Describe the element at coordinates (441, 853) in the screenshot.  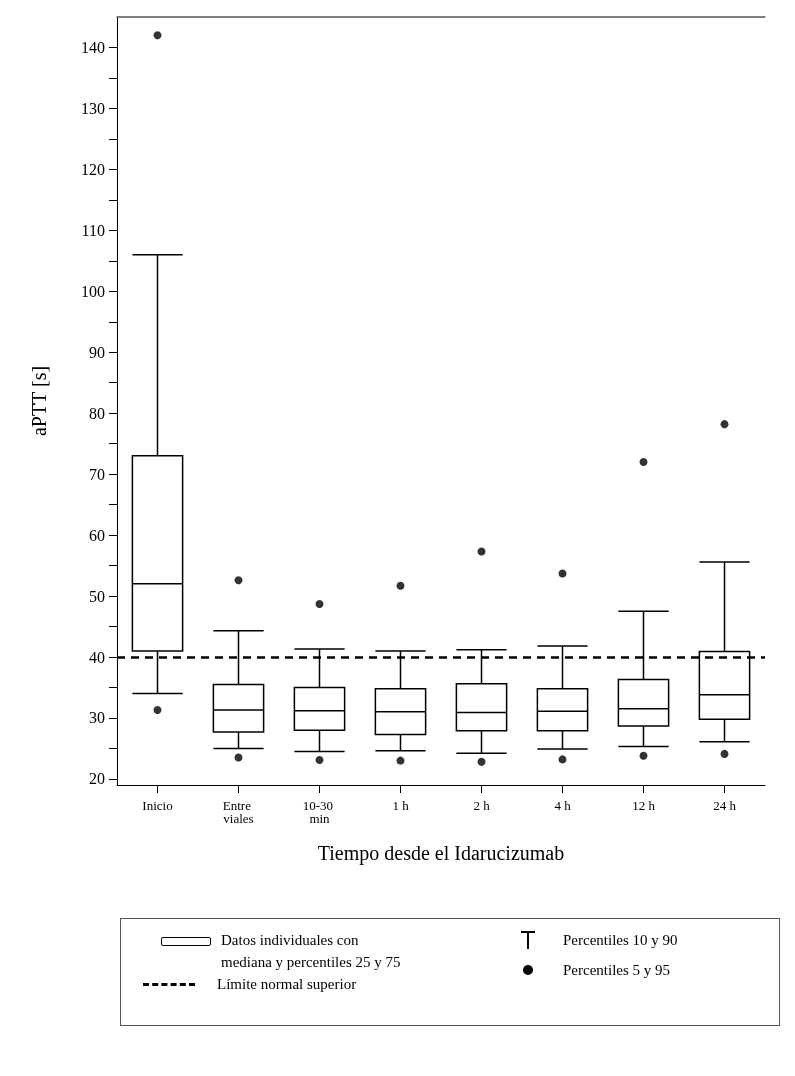
I see `x-axis-title: Tiempo desde el Idarucizumab` at that location.